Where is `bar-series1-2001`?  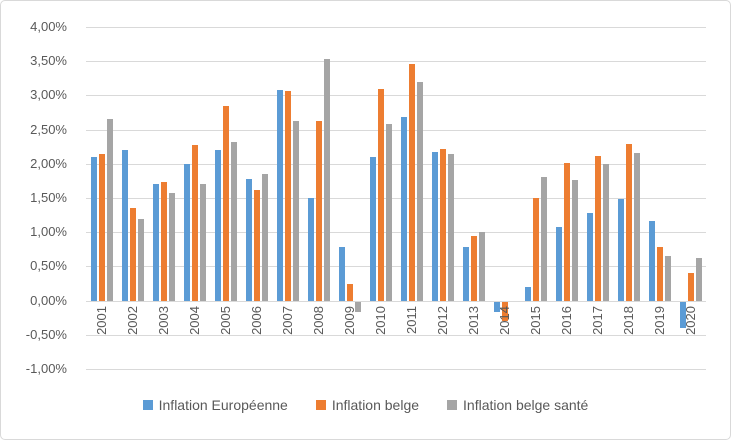
bar-series1-2001 is located at coordinates (94, 229).